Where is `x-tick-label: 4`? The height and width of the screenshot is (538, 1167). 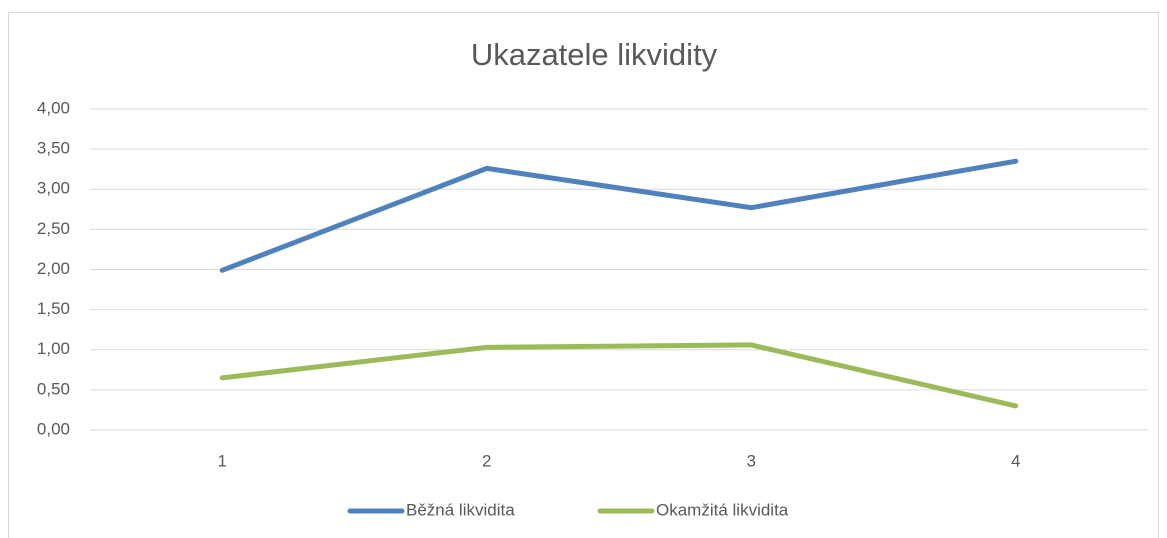
x-tick-label: 4 is located at coordinates (1015, 460).